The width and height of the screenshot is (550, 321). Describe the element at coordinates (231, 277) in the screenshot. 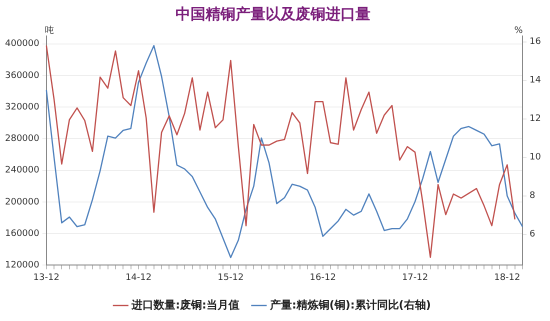

I see `x-tick-label: 15-12` at that location.